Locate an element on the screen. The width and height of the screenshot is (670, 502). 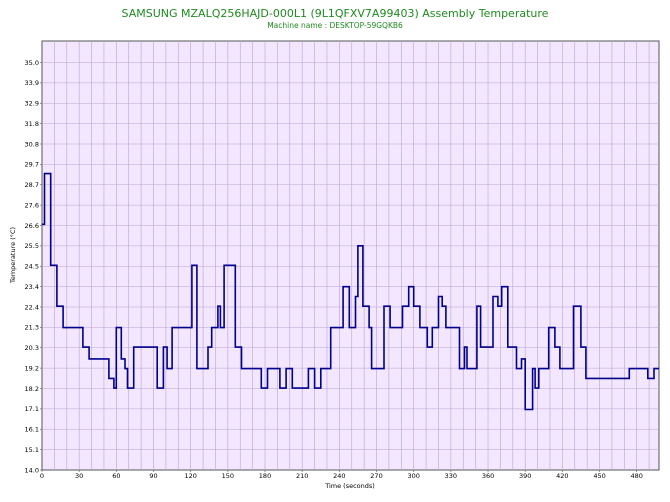
x-tick-label: 0 is located at coordinates (42, 476).